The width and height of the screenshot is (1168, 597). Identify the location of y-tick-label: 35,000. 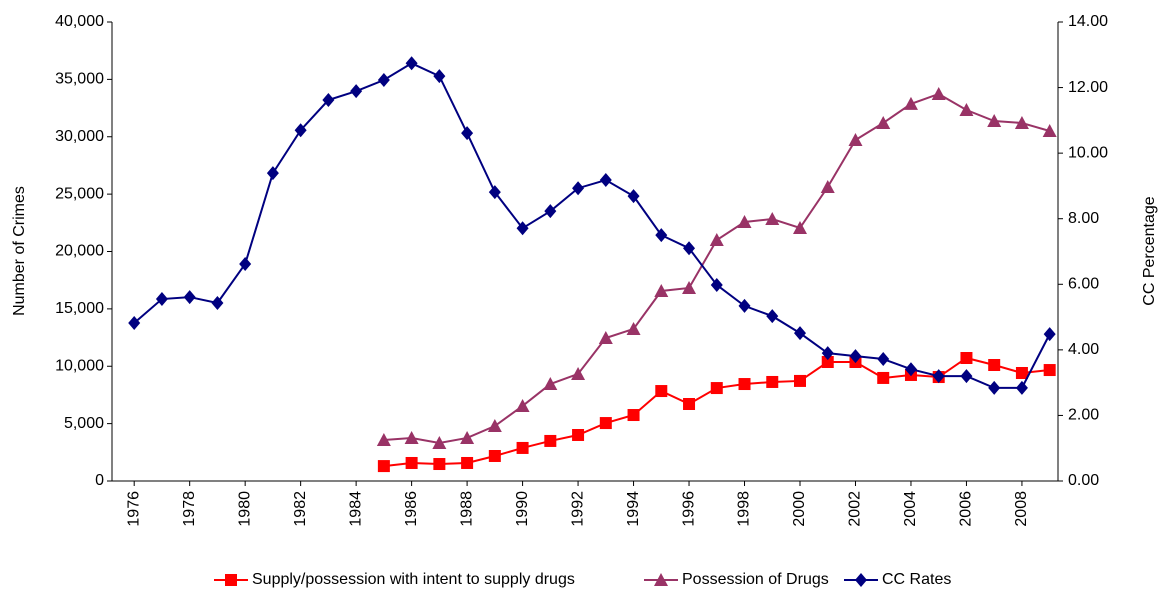
(79, 79).